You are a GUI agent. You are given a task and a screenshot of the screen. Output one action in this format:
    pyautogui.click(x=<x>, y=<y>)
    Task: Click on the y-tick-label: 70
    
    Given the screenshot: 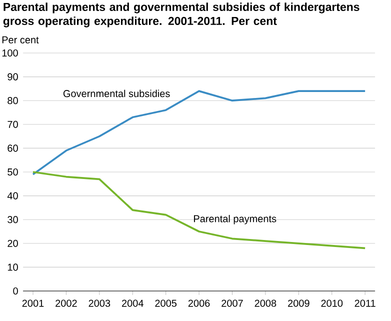 What is the action you would take?
    pyautogui.click(x=13, y=124)
    